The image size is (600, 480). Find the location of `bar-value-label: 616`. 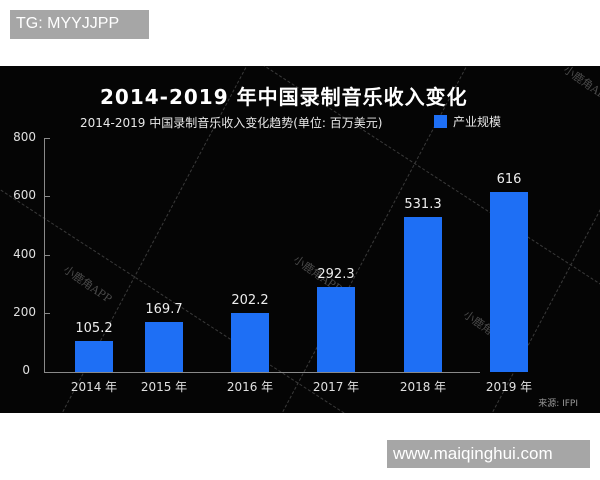

bar-value-label: 616 is located at coordinates (509, 179).